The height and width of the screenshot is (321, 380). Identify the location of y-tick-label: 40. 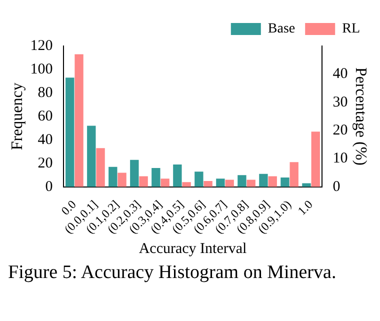
(45, 140).